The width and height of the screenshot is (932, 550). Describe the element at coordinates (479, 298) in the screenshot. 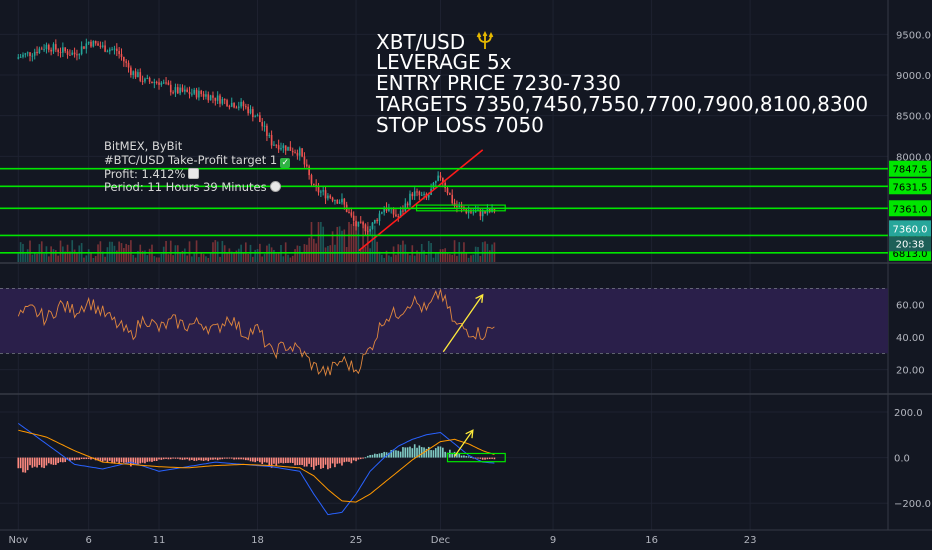

I see `rsi-arrow-head` at that location.